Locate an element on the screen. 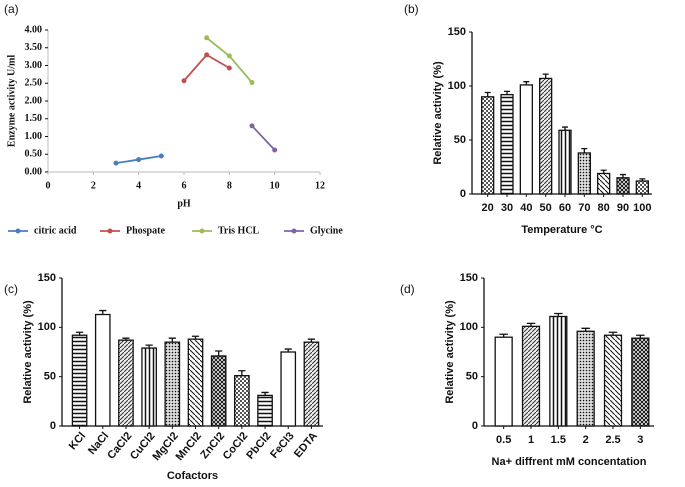 Image resolution: width=685 pixels, height=487 pixels. x-axis-title: Cofactors is located at coordinates (192, 476).